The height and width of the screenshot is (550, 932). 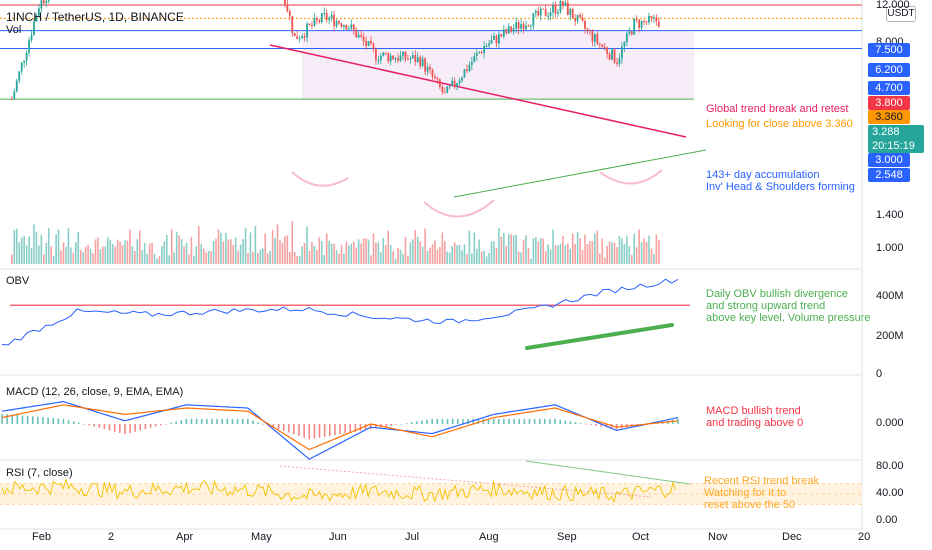 What do you see at coordinates (345, 314) in the screenshot?
I see `obv-panel` at bounding box center [345, 314].